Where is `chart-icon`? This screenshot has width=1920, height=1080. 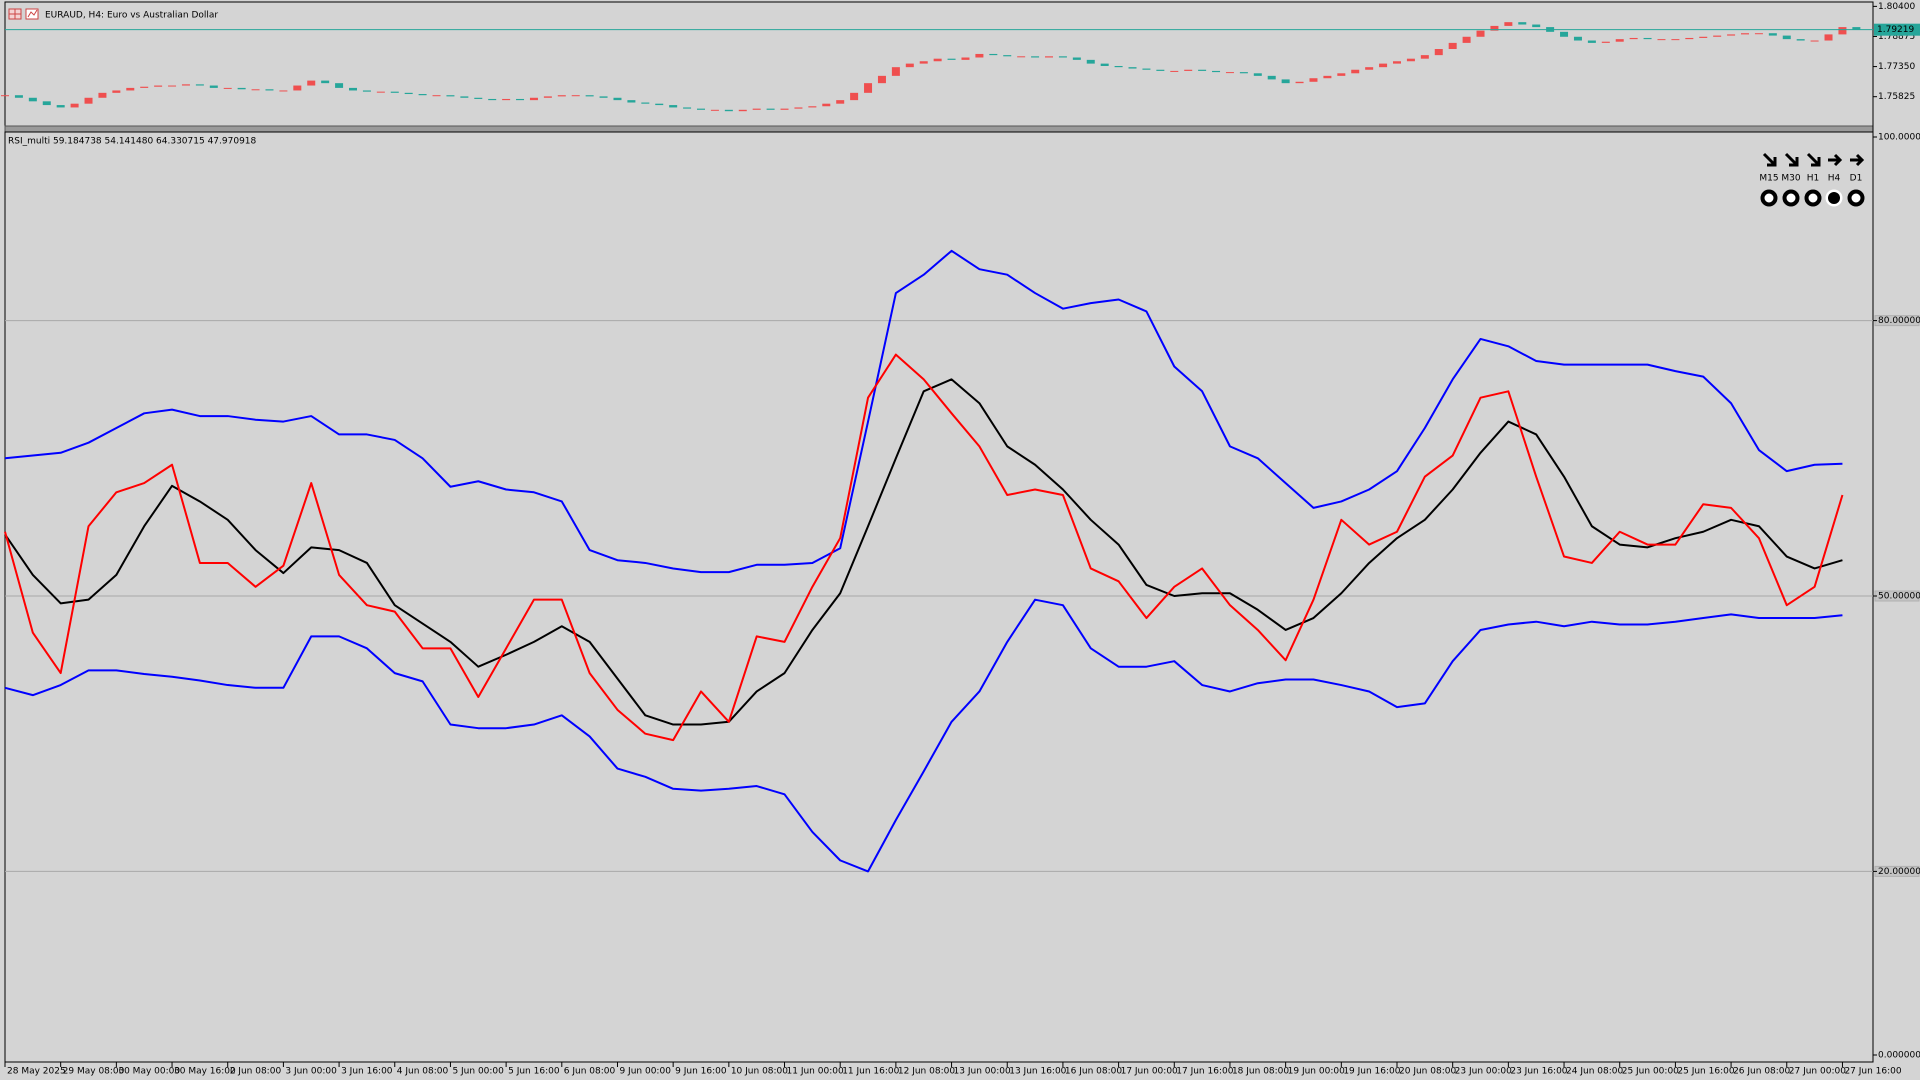 chart-icon is located at coordinates (32, 14).